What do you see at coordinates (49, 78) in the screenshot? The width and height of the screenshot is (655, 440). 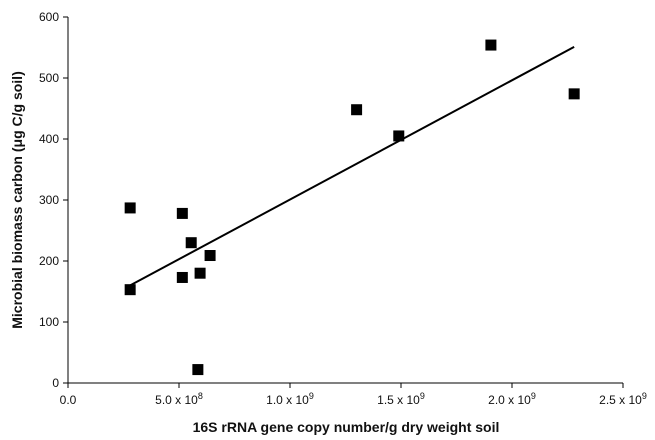 I see `y-tick-label: 500` at bounding box center [49, 78].